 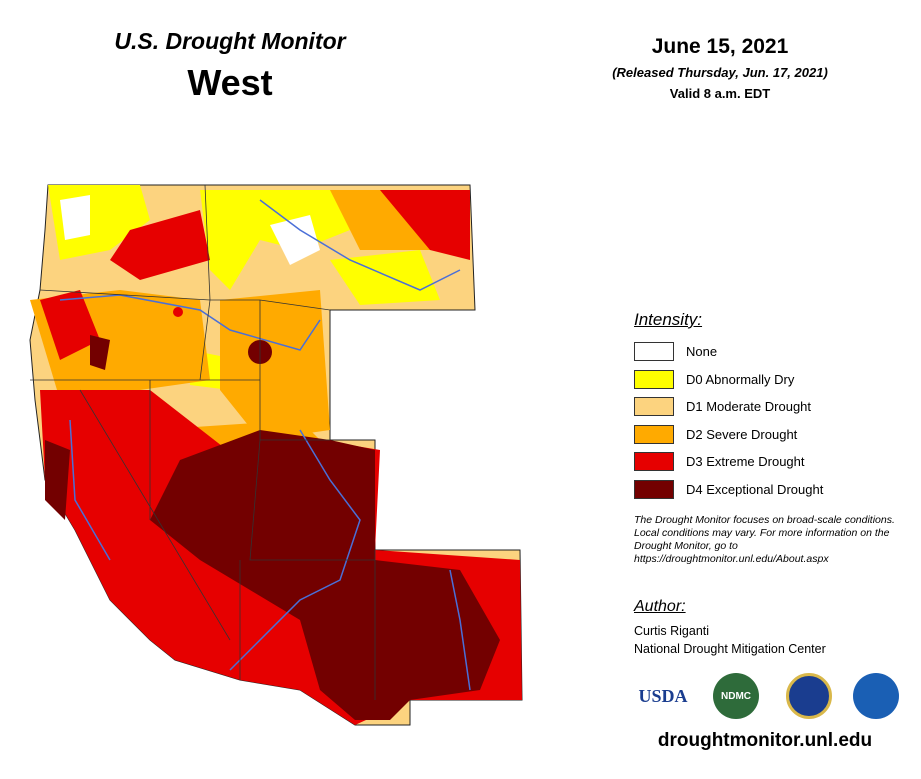 I want to click on usda-logo: USDA, so click(x=663, y=696).